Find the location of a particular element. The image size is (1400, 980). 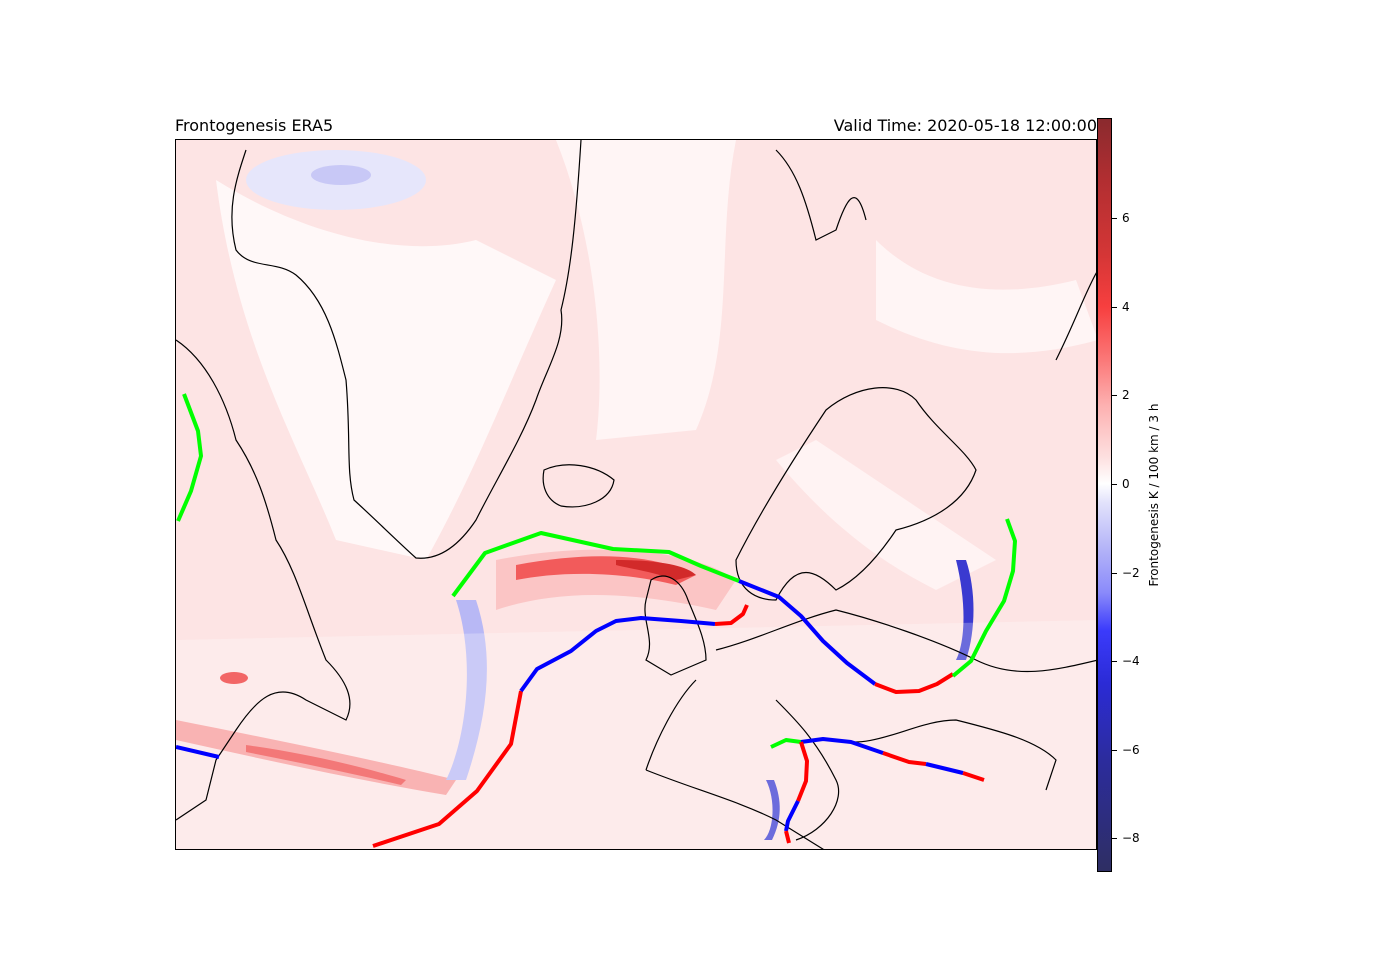

colorbar-tick-label: −4 is located at coordinates (1131, 661).